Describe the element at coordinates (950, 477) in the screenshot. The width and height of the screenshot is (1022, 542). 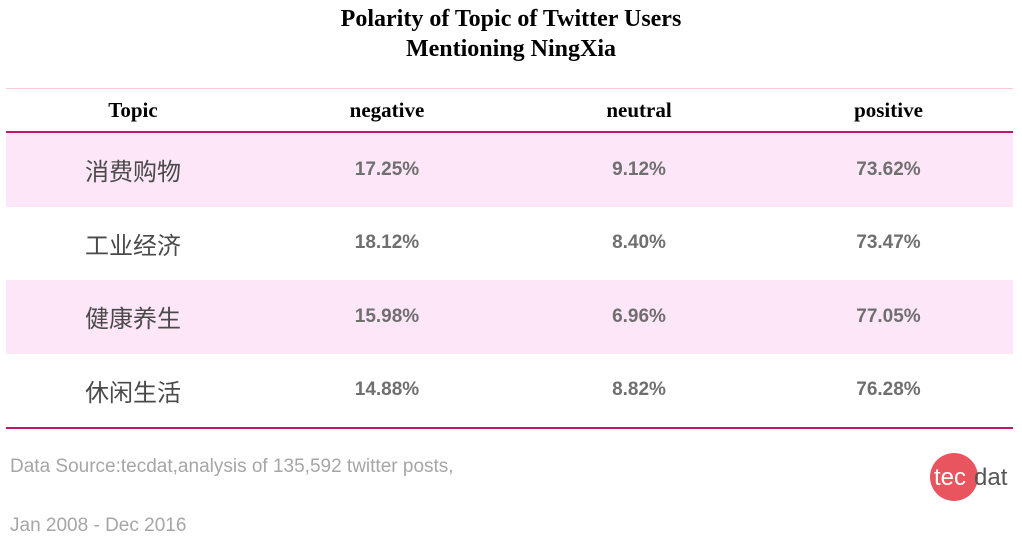
I see `logo-text-part1: tec` at that location.